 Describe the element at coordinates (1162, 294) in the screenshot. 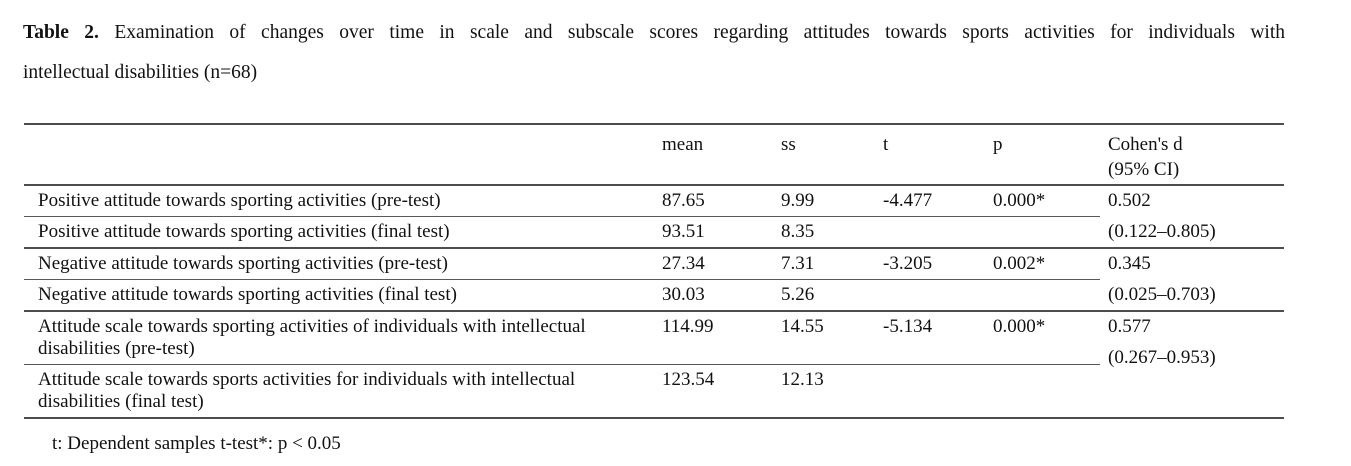

I see `cohens-d-ci: (0.025–0.703)` at that location.